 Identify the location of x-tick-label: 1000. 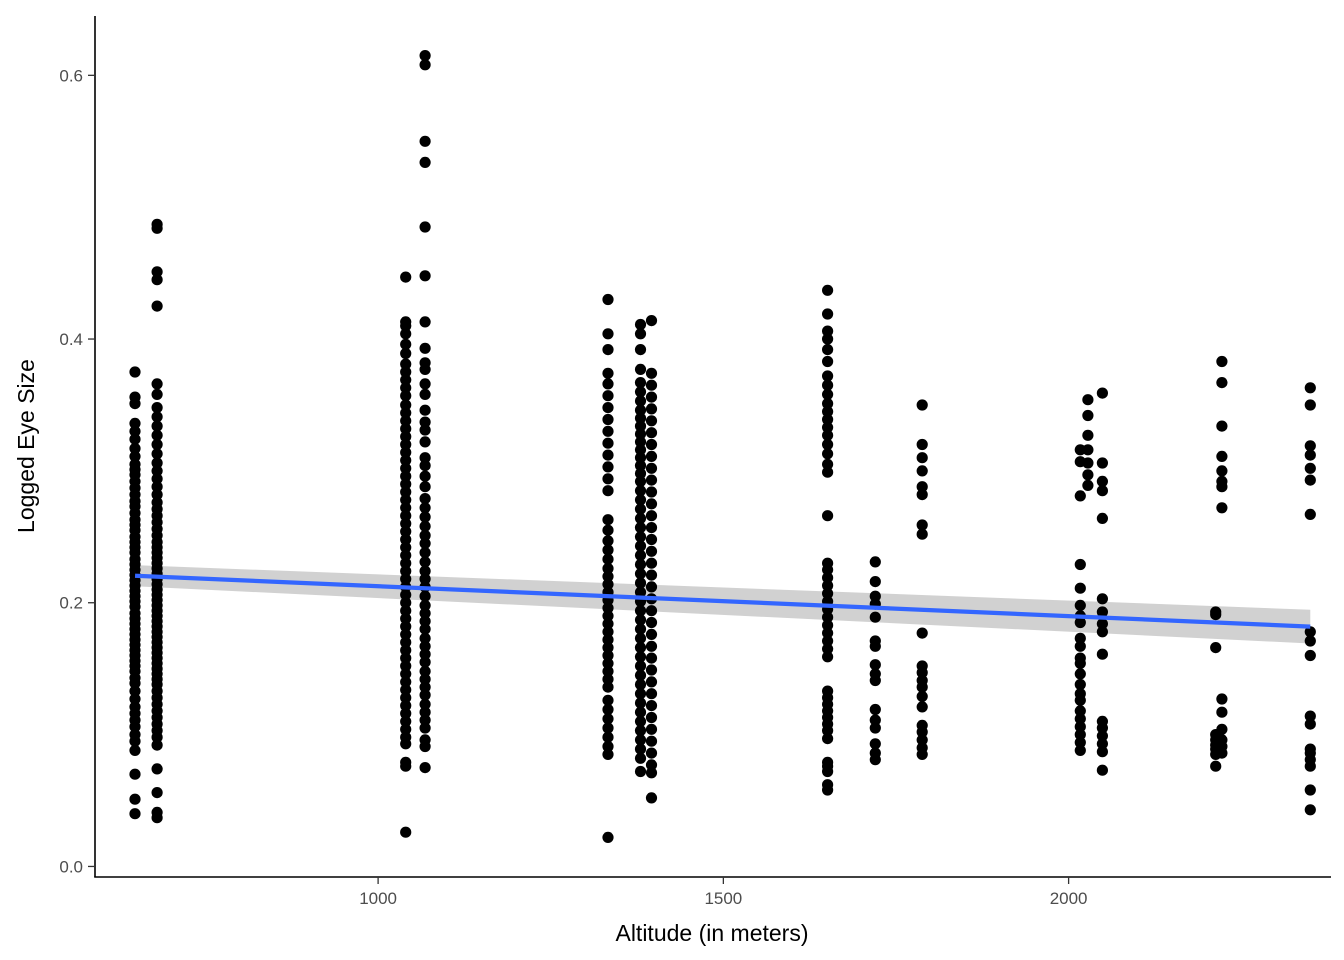
(378, 898).